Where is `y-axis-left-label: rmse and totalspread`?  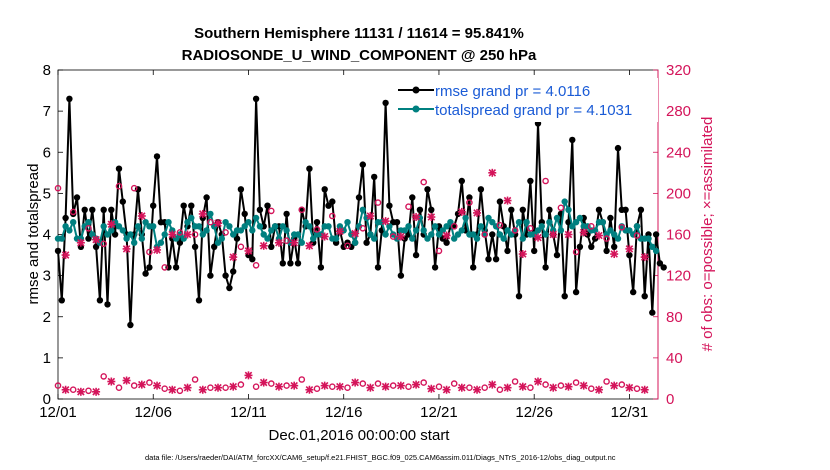 y-axis-left-label: rmse and totalspread is located at coordinates (33, 234).